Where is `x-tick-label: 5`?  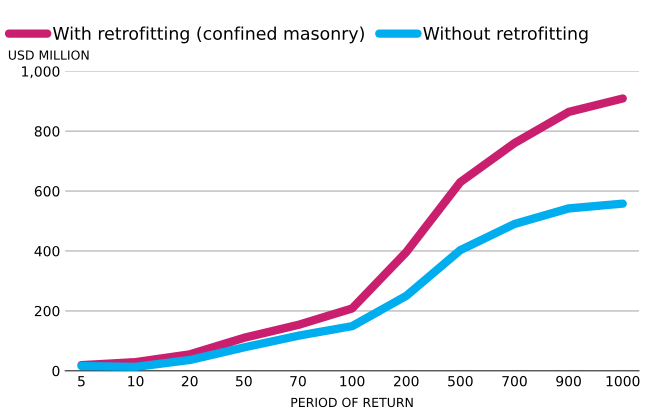
x-tick-label: 5 is located at coordinates (81, 381).